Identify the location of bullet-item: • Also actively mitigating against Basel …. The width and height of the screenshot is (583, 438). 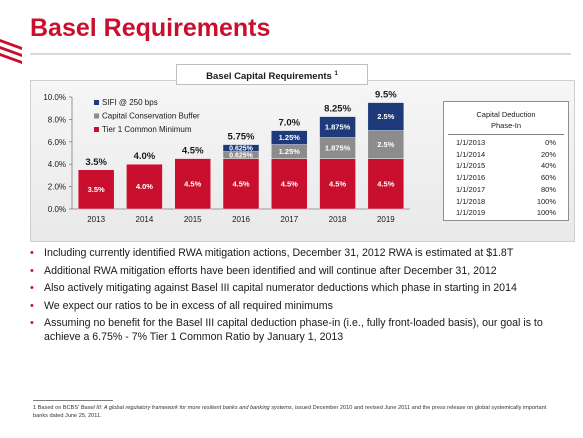
(300, 288).